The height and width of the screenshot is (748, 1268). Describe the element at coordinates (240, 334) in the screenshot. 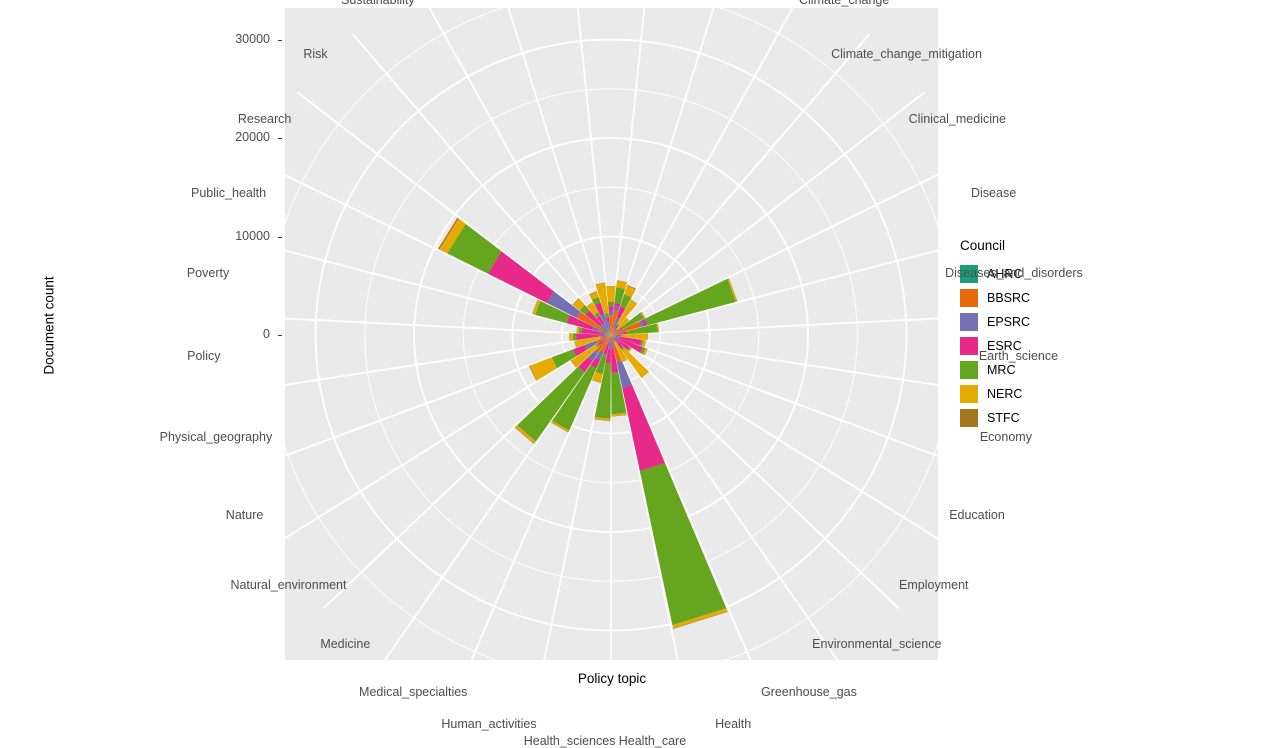

I see `y-tick-label: 0` at that location.